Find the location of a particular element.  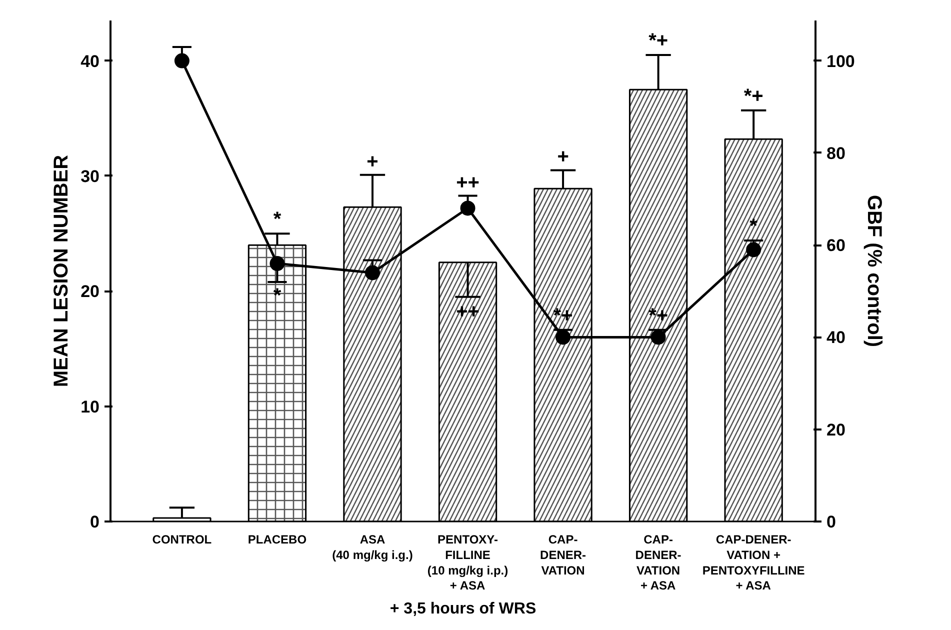

y-tick-label: 30 is located at coordinates (90, 176).